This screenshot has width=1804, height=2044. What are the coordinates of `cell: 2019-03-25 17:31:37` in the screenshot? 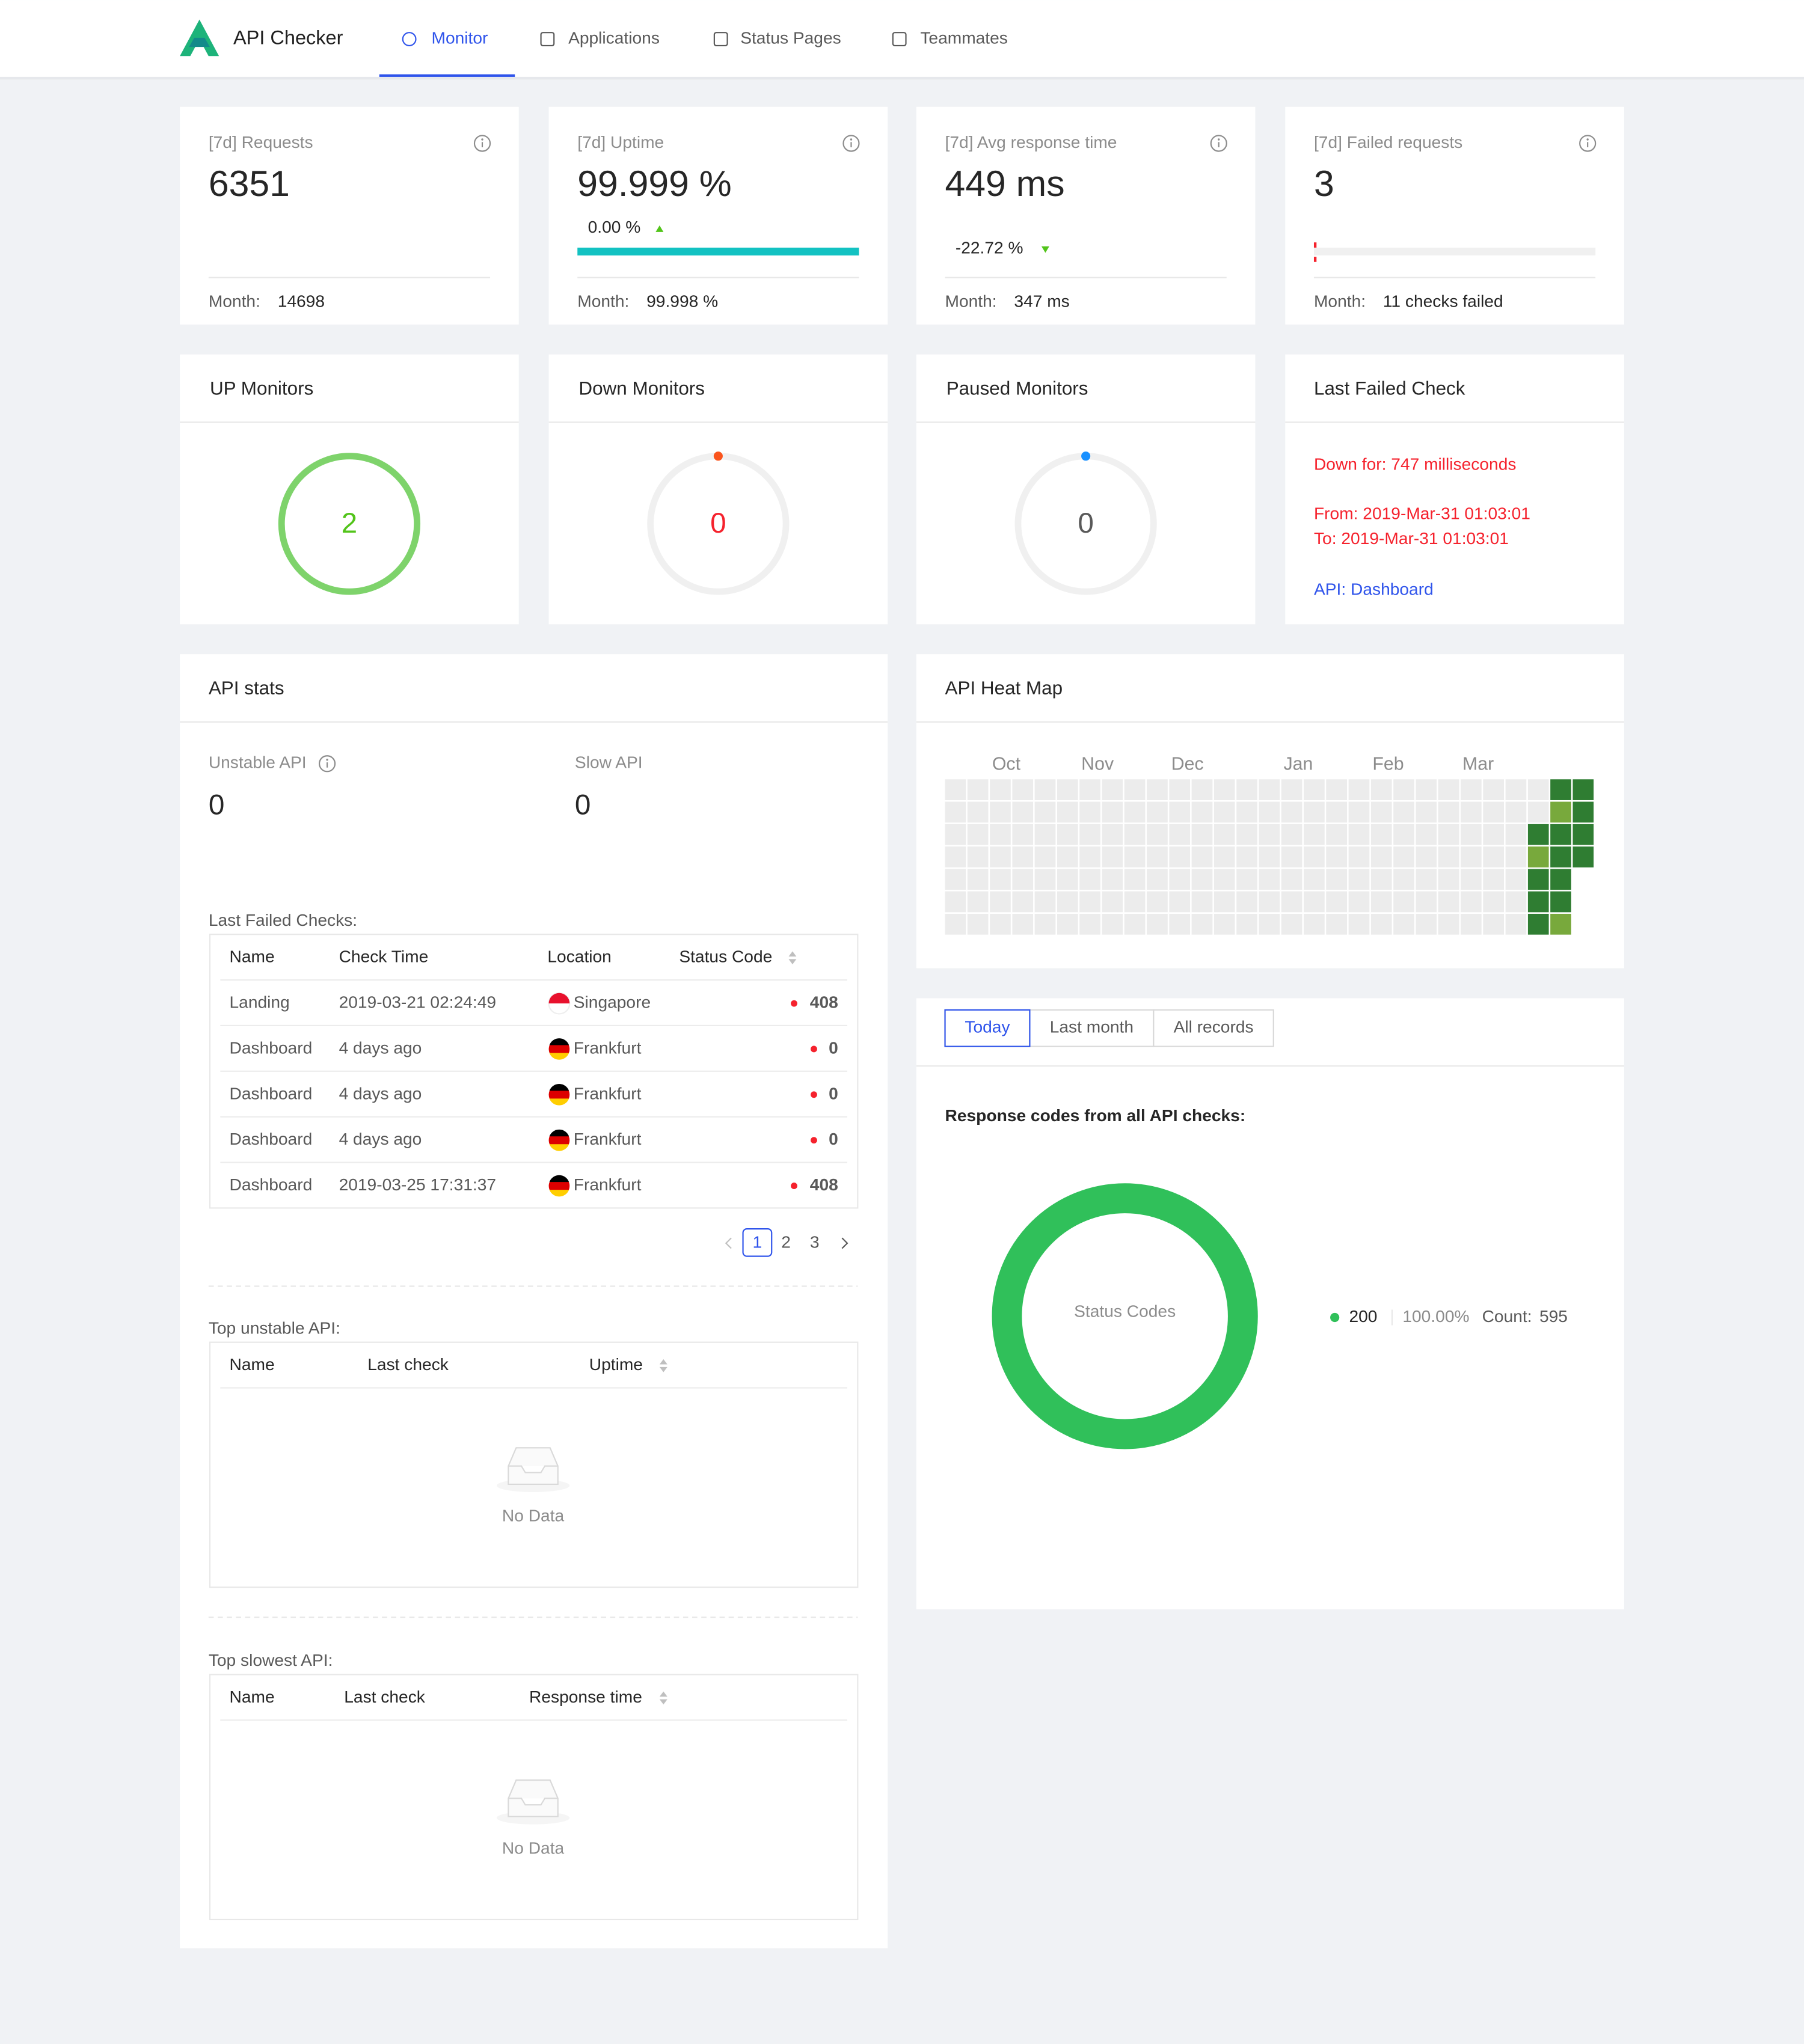 It's located at (418, 1185).